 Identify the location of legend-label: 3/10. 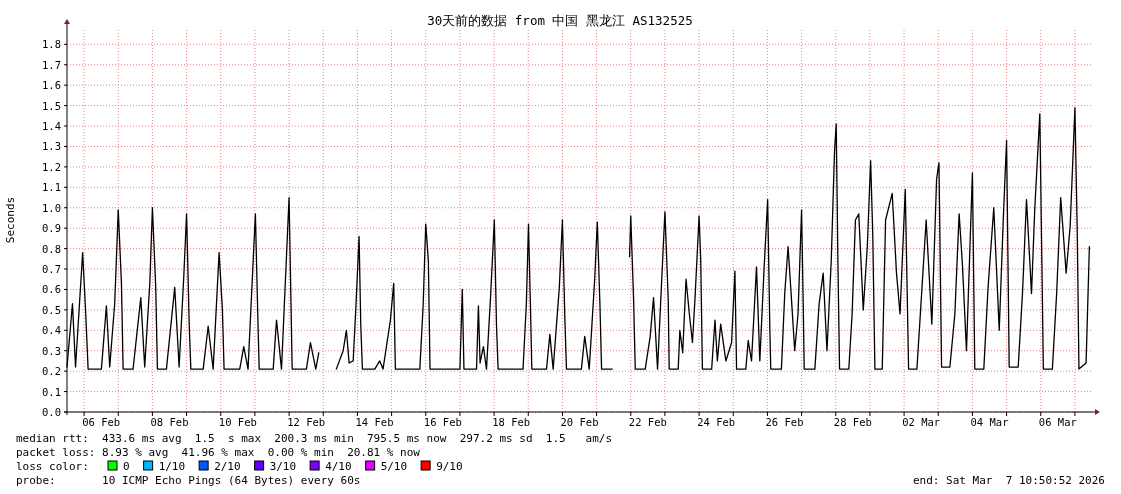
(283, 466).